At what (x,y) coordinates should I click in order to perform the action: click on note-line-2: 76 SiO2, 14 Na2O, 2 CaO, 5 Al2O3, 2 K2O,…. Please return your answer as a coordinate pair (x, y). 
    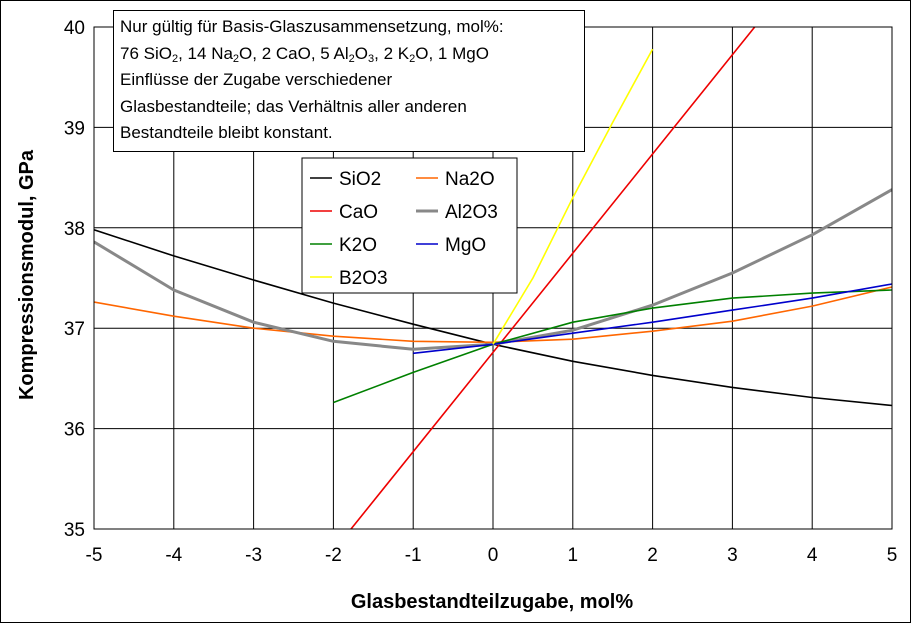
    Looking at the image, I should click on (304, 54).